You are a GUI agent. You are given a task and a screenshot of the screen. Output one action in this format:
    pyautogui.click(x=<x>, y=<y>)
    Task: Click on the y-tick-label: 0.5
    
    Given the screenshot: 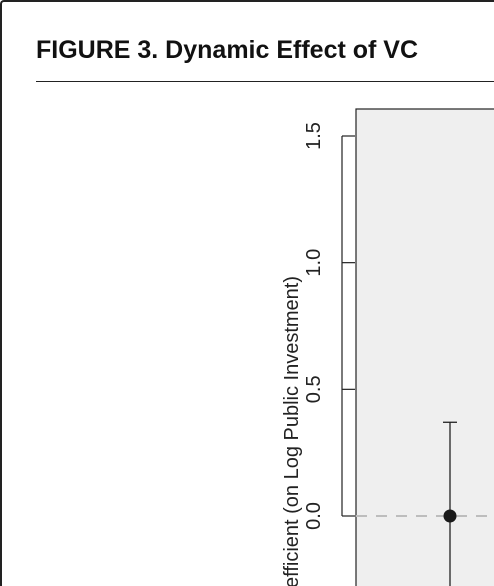 What is the action you would take?
    pyautogui.click(x=314, y=389)
    